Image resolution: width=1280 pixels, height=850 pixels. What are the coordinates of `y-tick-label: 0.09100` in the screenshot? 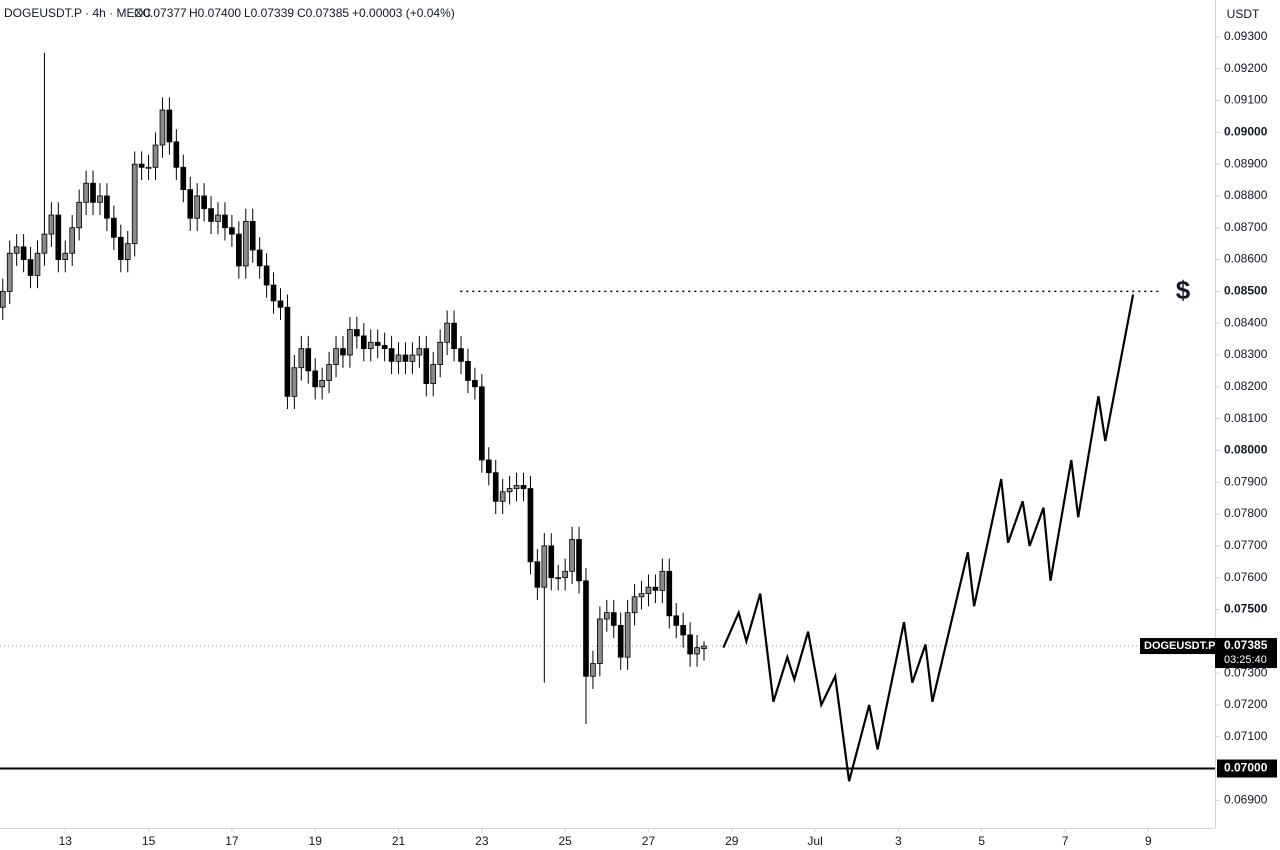 It's located at (1246, 100).